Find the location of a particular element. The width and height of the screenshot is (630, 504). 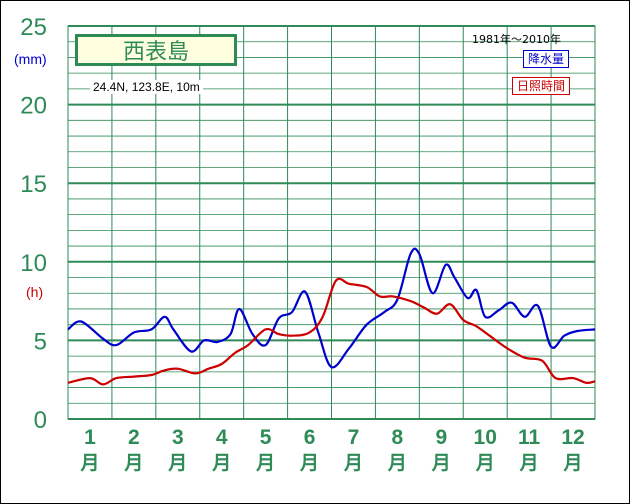

y-tick-label: 5 is located at coordinates (40, 341).